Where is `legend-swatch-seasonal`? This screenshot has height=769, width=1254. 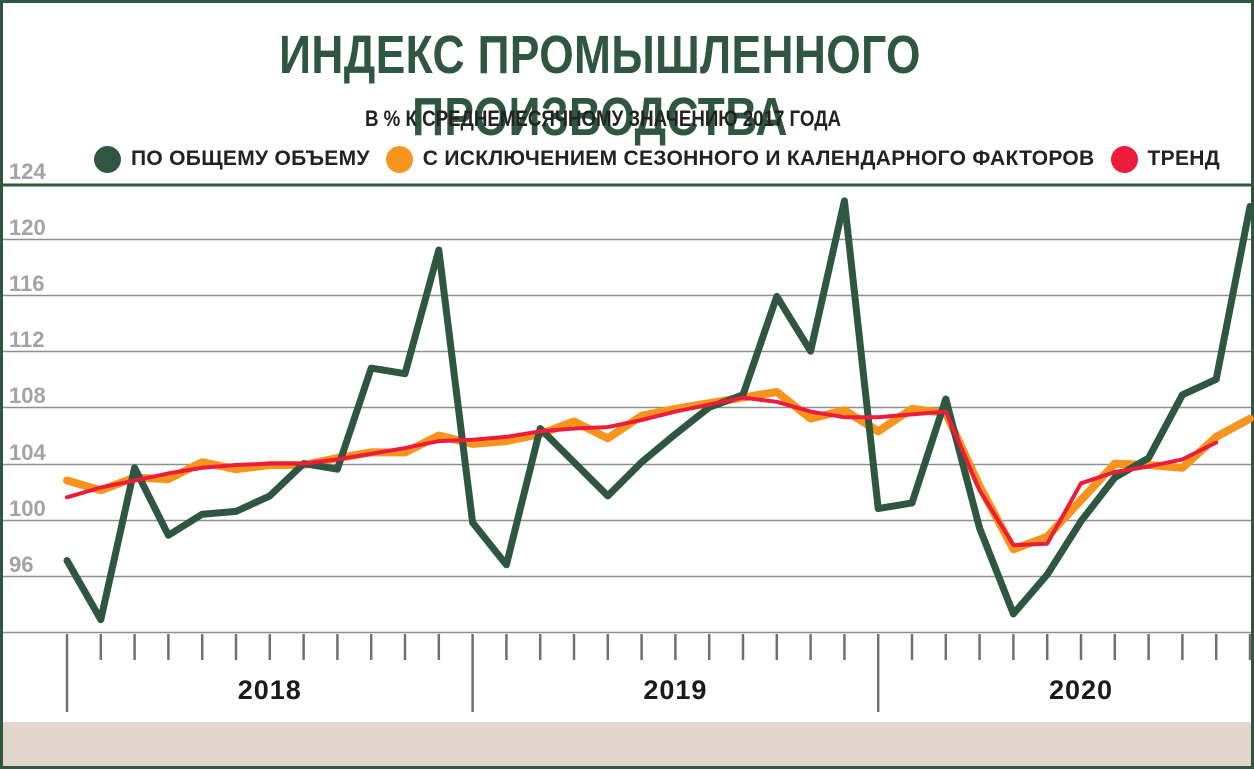 legend-swatch-seasonal is located at coordinates (399, 159).